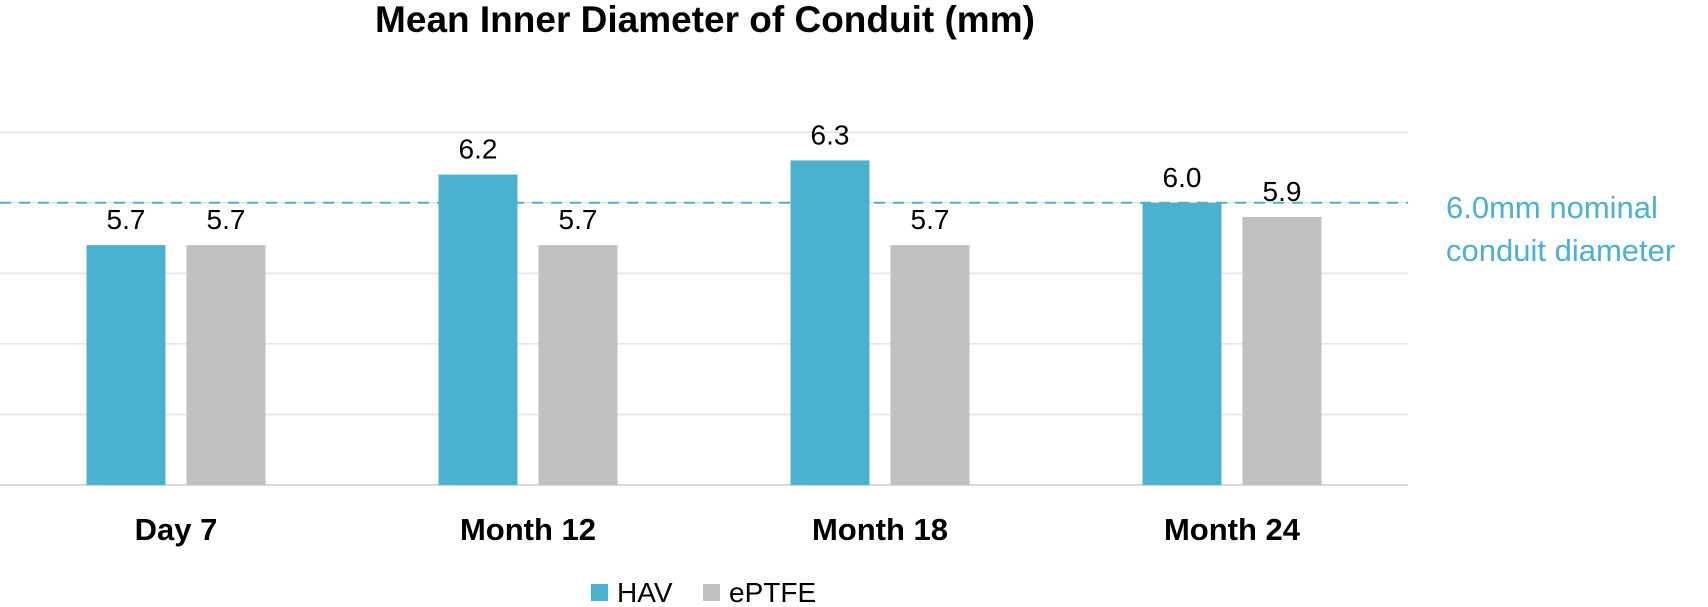 The height and width of the screenshot is (607, 1708). I want to click on reference-line-label: 6.0mm nominal, so click(1552, 207).